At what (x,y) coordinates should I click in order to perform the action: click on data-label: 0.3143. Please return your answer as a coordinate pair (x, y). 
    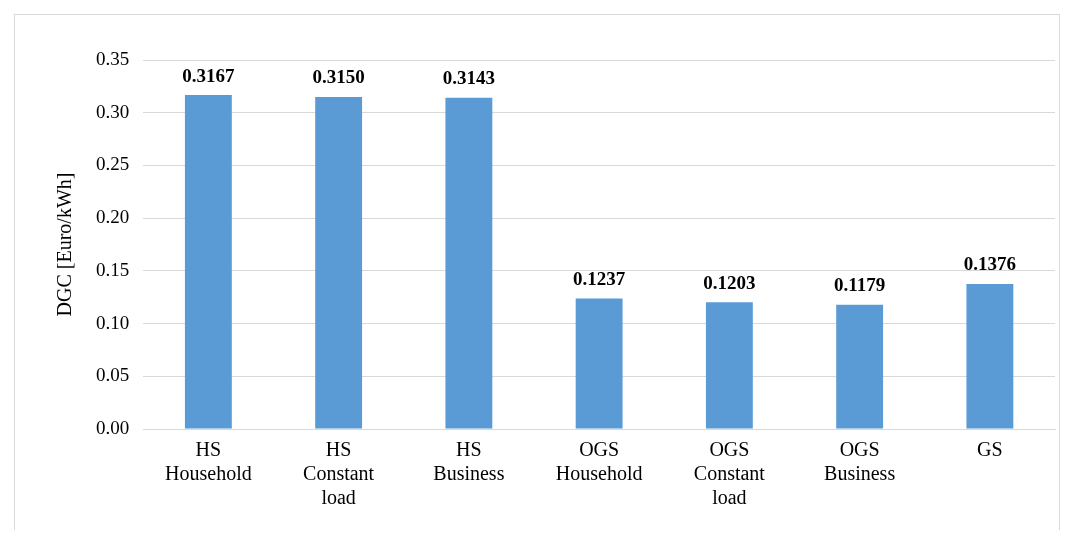
    Looking at the image, I should click on (468, 78).